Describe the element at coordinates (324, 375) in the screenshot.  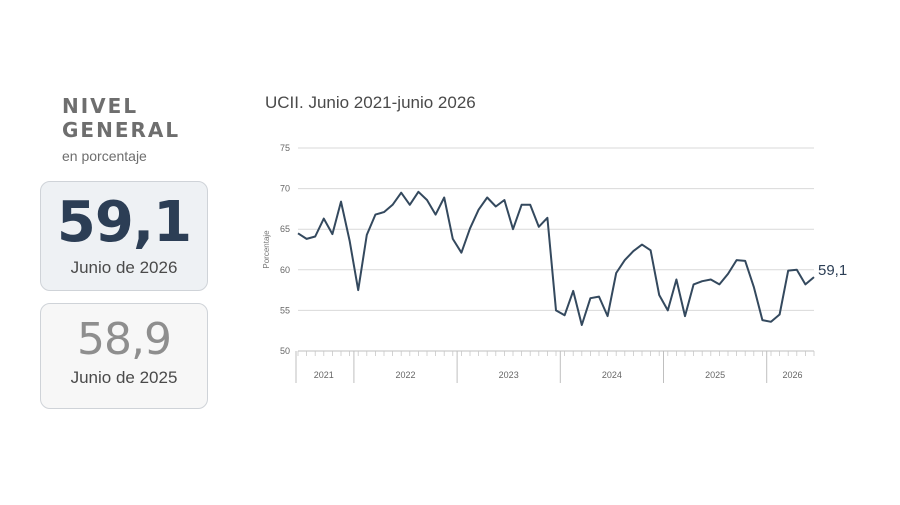
I see `x-tick-label: 2021` at that location.